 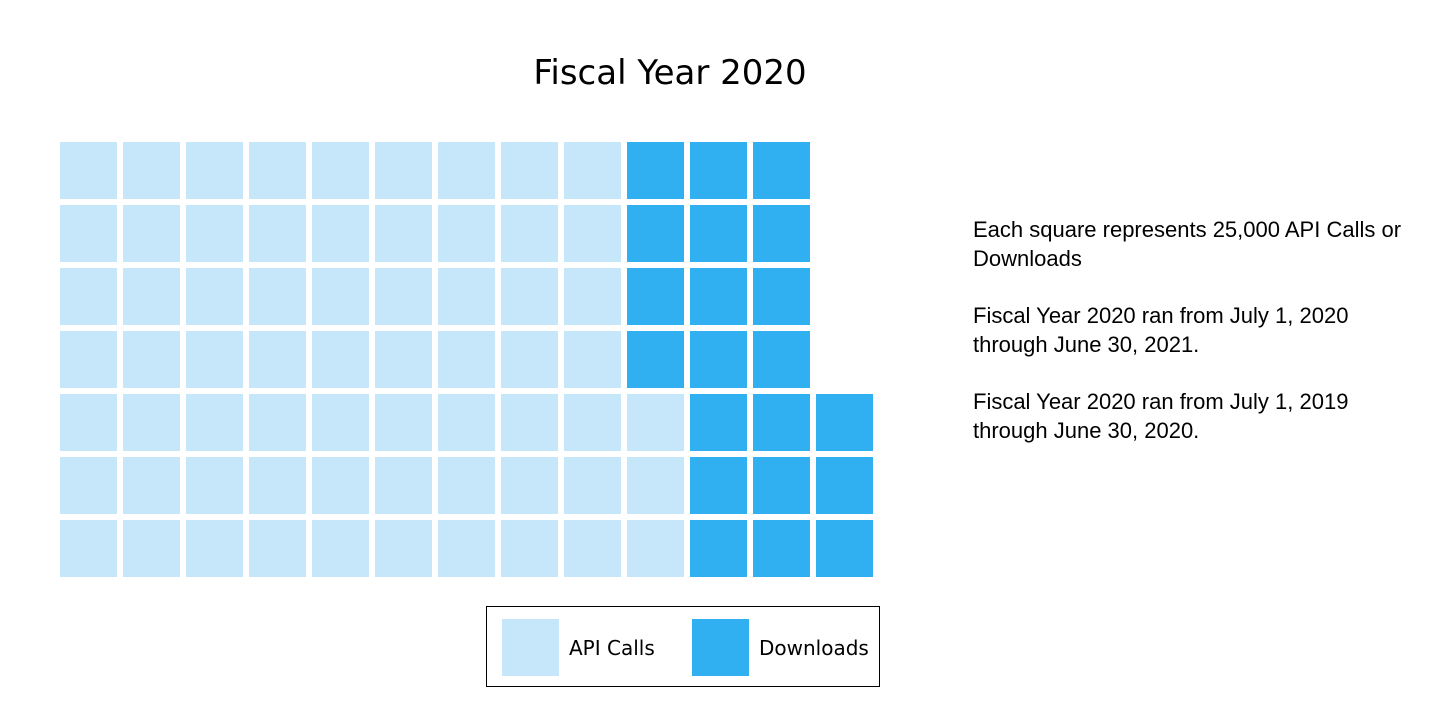 What do you see at coordinates (683, 646) in the screenshot?
I see `legend: API Calls Downloads` at bounding box center [683, 646].